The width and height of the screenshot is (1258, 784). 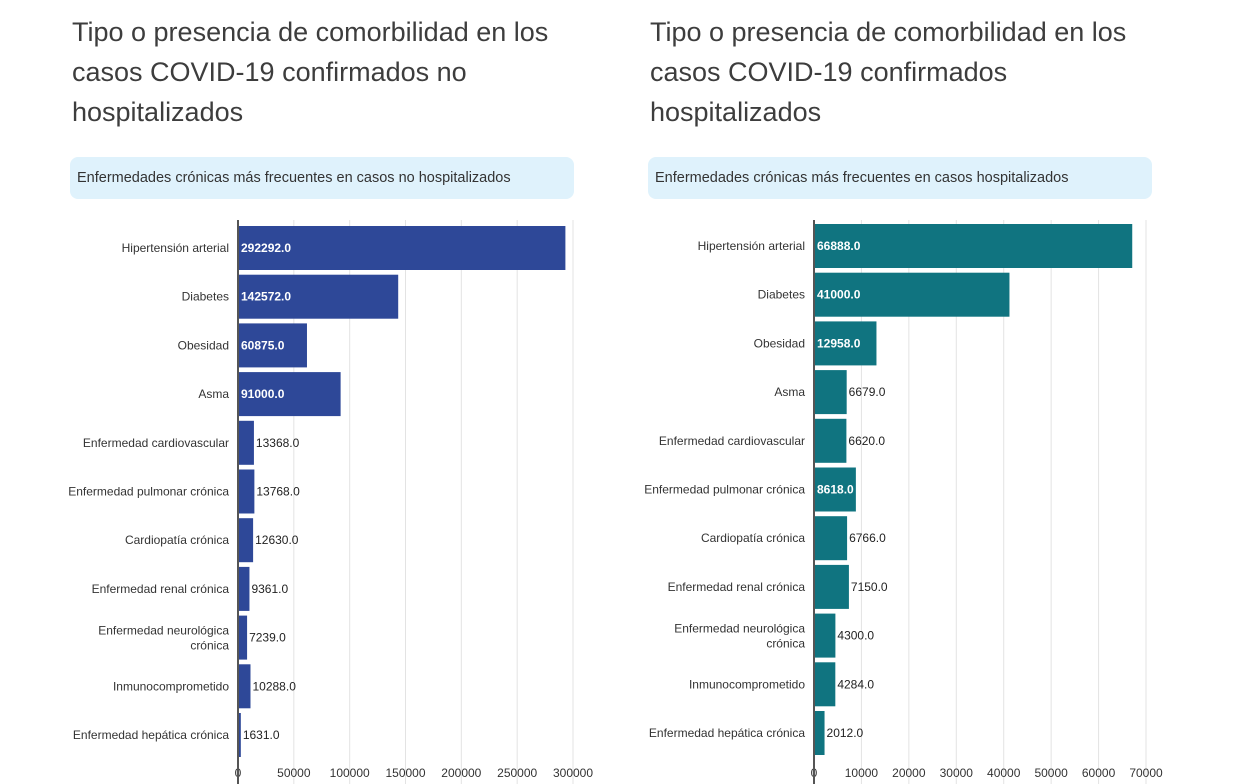 What do you see at coordinates (855, 636) in the screenshot?
I see `data-label: 4300.0` at bounding box center [855, 636].